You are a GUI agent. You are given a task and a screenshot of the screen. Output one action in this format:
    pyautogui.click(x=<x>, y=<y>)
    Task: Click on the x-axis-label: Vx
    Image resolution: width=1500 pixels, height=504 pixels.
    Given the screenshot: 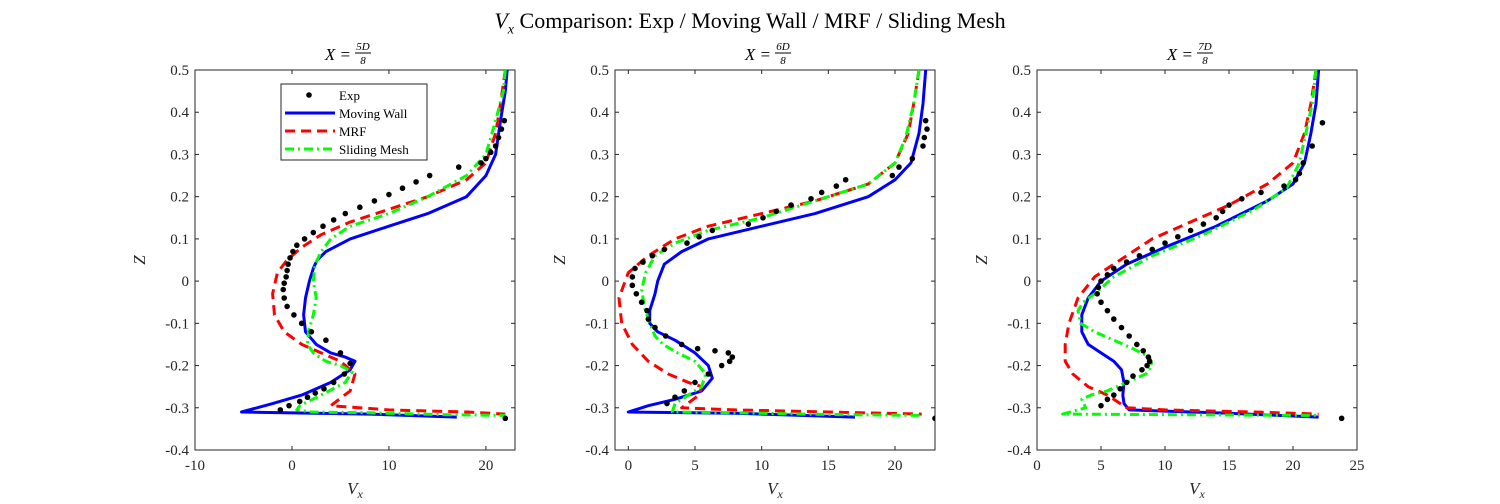 What is the action you would take?
    pyautogui.click(x=775, y=489)
    